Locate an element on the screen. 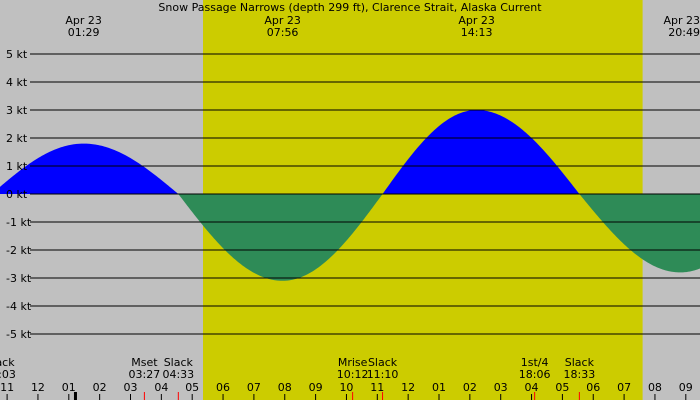 Image resolution: width=700 pixels, height=400 pixels. y-tick-label: -5 kt is located at coordinates (19, 334).